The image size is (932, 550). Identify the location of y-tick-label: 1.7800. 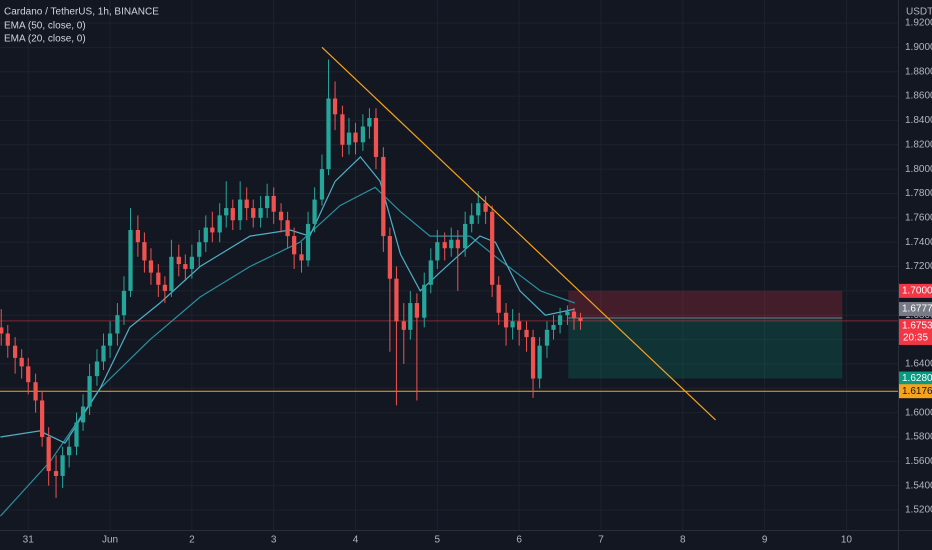
(918, 193).